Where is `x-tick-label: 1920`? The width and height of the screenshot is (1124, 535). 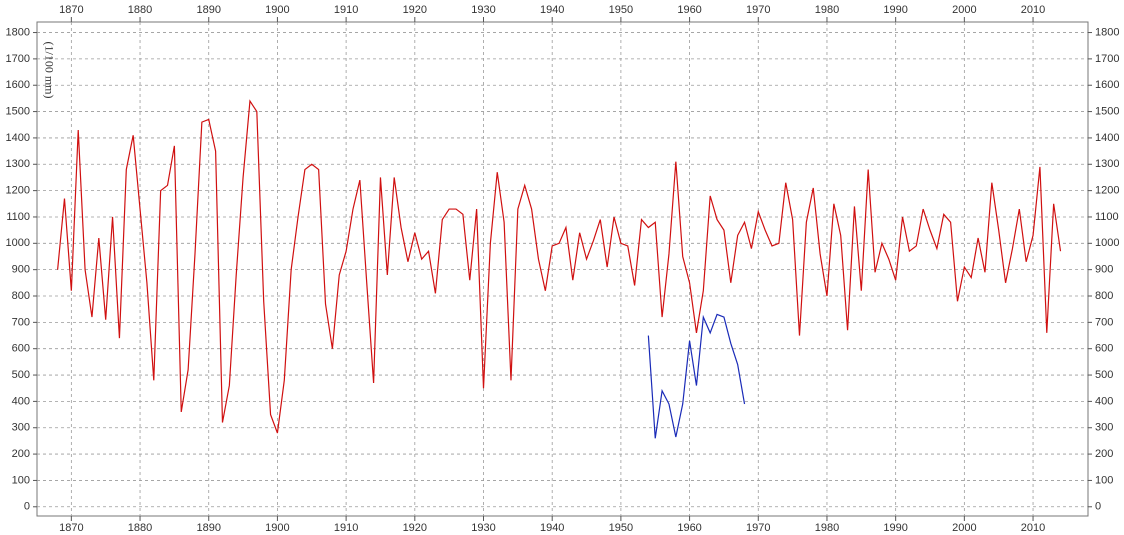 x-tick-label: 1920 is located at coordinates (415, 528).